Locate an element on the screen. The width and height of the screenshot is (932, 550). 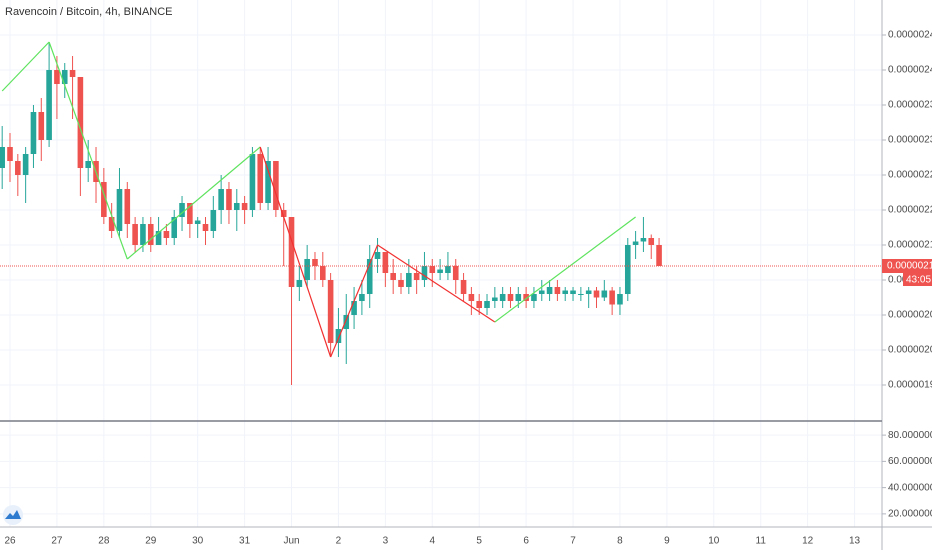
y-tick-label: 0.00000215 is located at coordinates (910, 245).